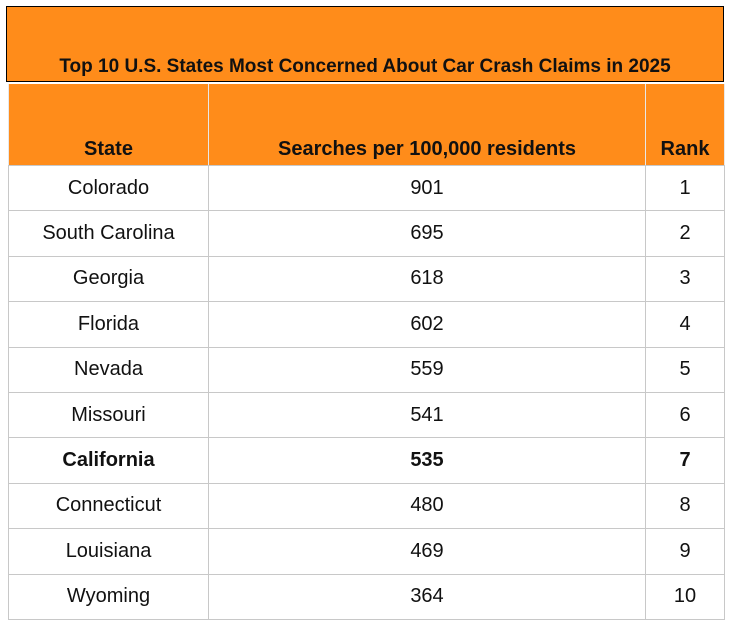  What do you see at coordinates (685, 460) in the screenshot?
I see `table-cell: 7` at bounding box center [685, 460].